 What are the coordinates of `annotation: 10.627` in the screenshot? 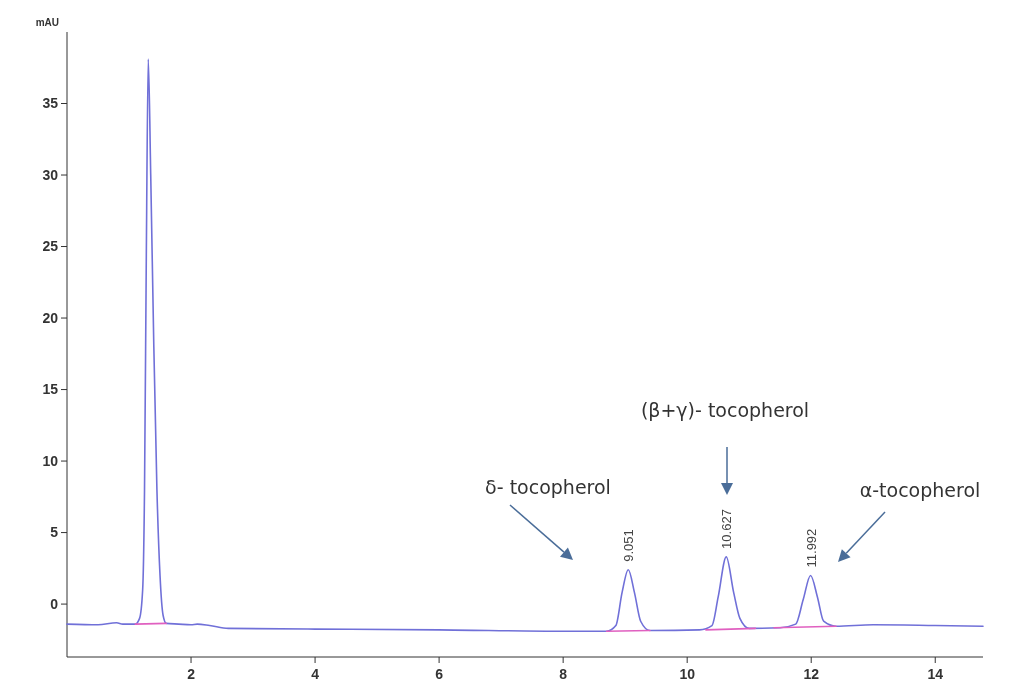 It's located at (727, 529).